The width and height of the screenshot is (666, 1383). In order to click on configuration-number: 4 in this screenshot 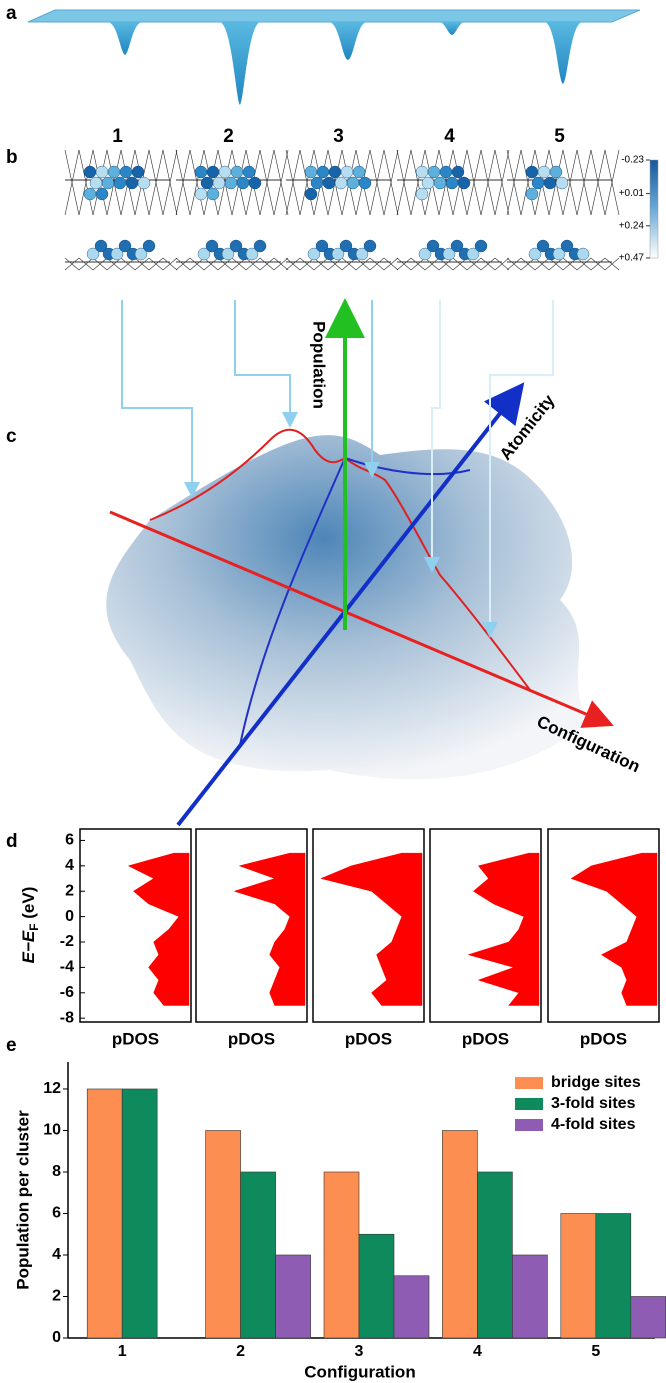, I will do `click(449, 136)`.